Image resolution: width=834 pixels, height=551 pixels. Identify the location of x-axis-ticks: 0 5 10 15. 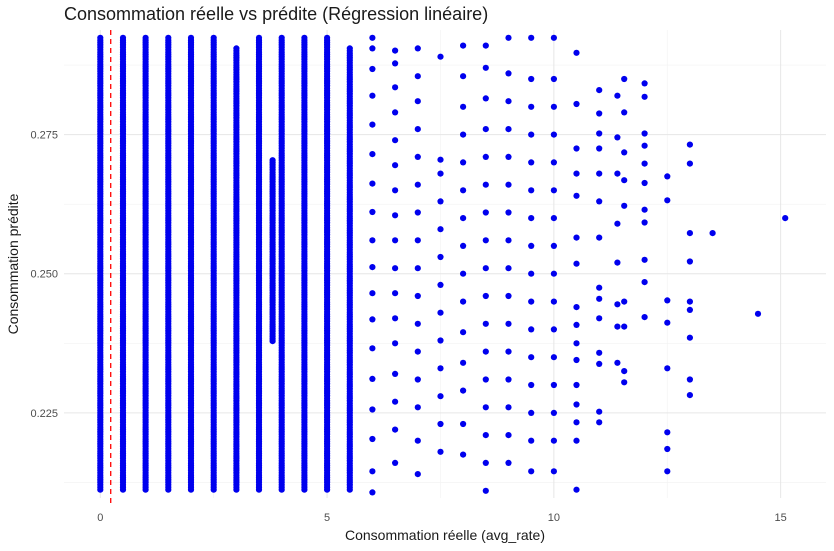
(442, 518).